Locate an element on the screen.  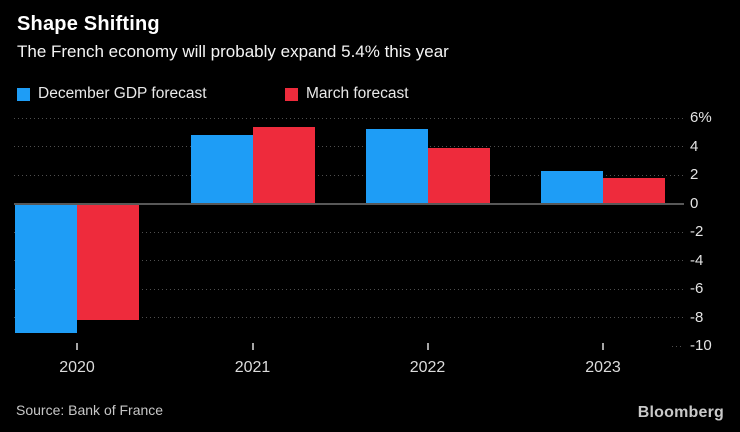
legend-swatch-march is located at coordinates (291, 94).